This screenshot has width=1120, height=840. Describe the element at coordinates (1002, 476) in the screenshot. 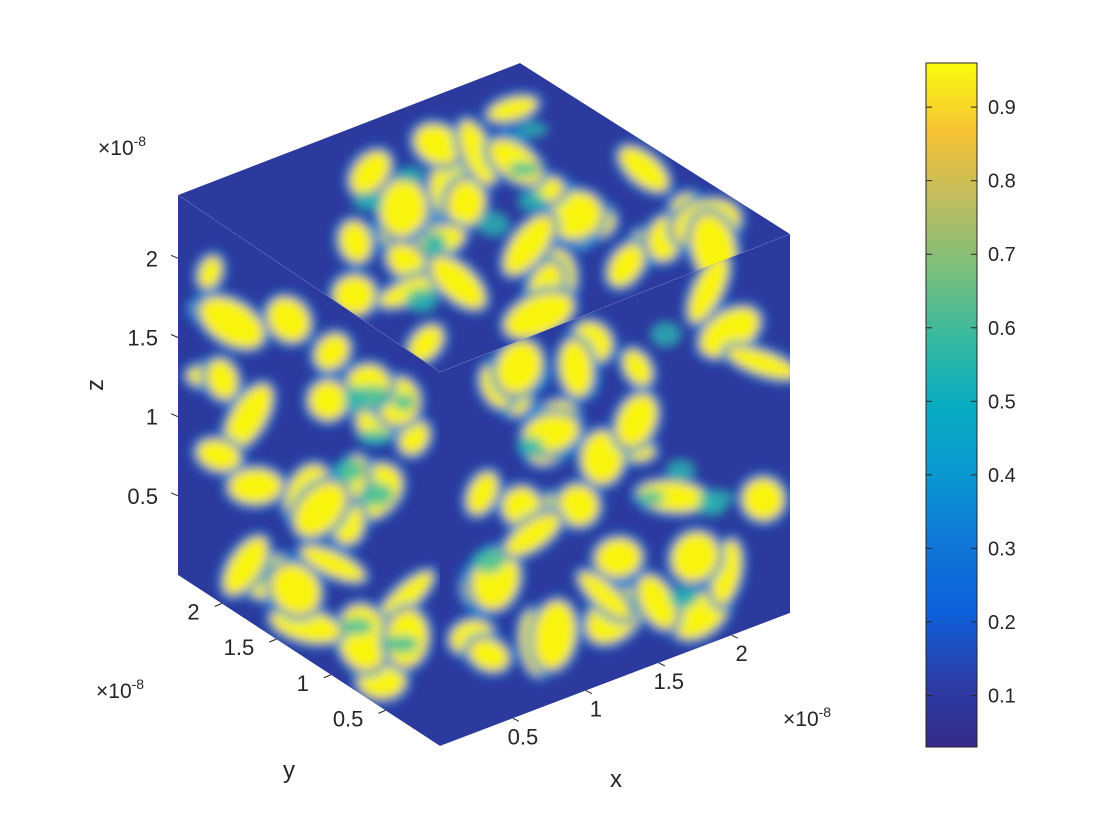

I see `colorbar-tick-label: 0.4` at that location.